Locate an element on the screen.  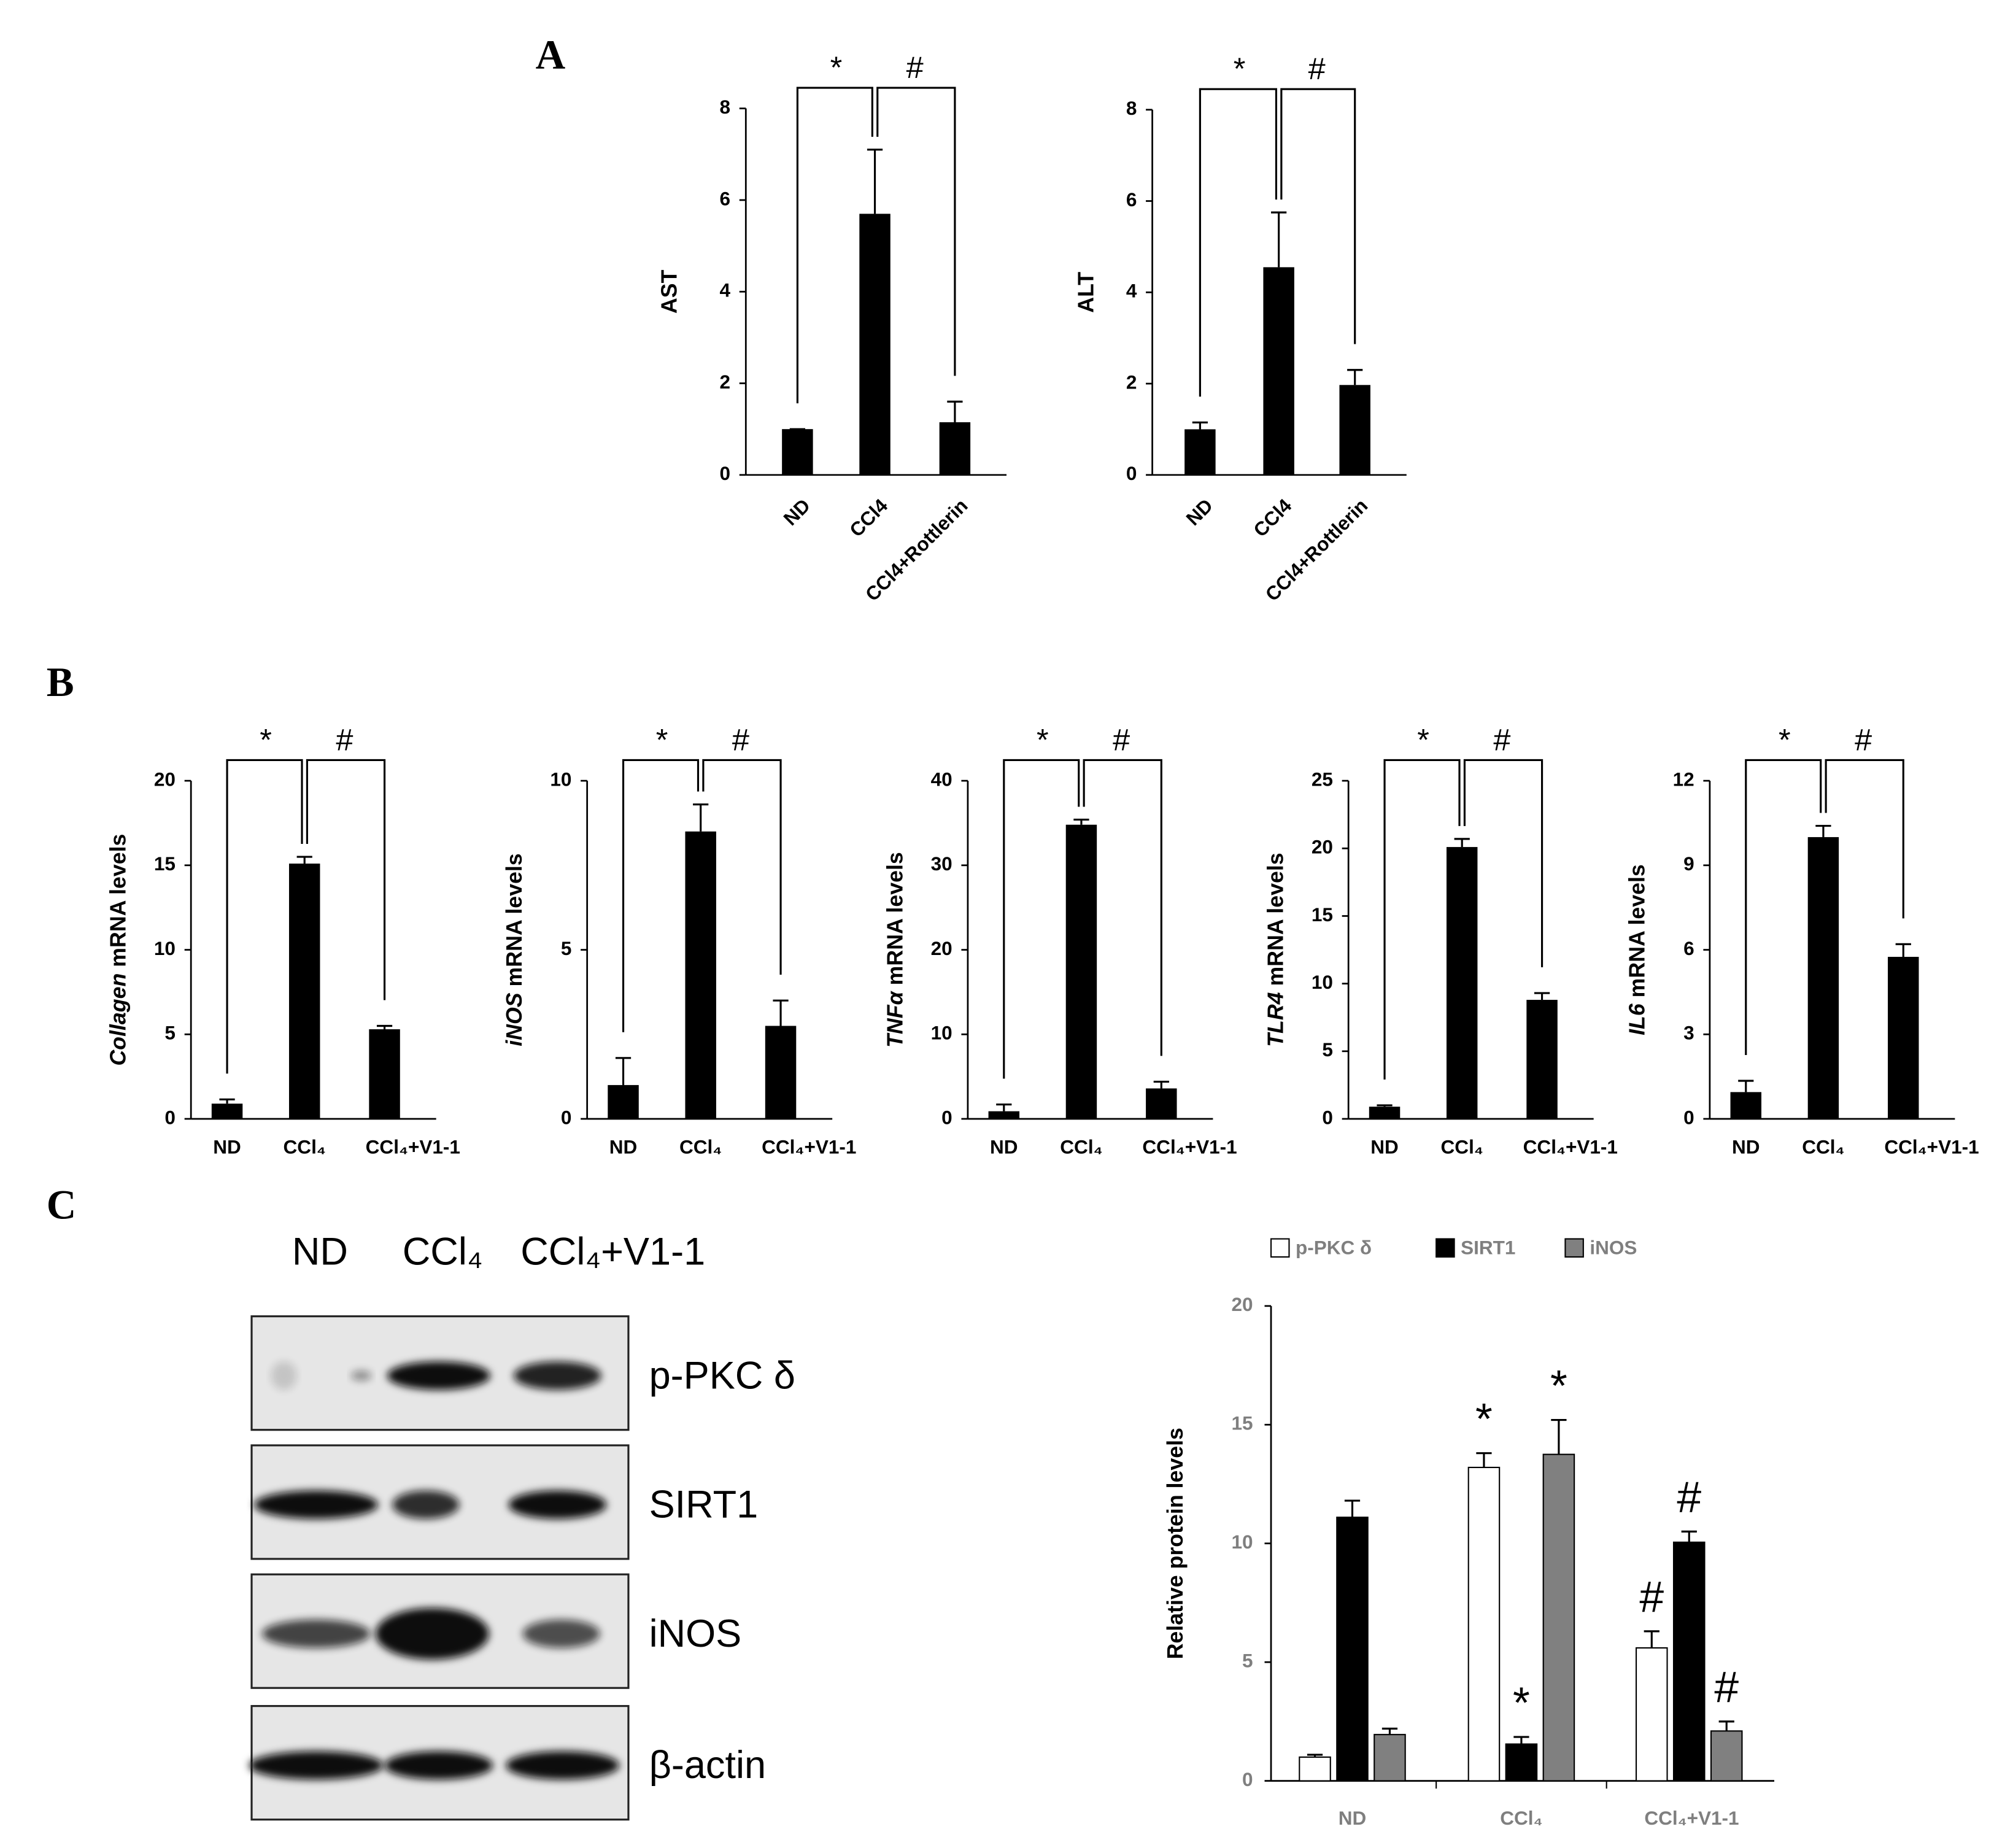
y-tick-label: 2 is located at coordinates (725, 382).